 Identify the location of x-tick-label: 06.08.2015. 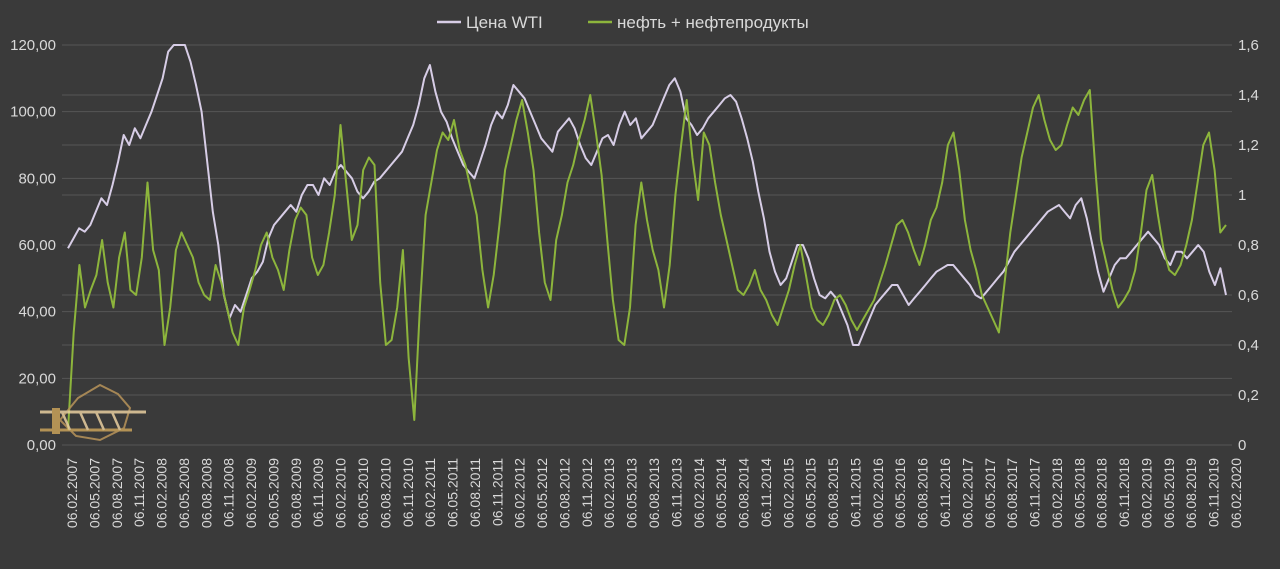
(833, 493).